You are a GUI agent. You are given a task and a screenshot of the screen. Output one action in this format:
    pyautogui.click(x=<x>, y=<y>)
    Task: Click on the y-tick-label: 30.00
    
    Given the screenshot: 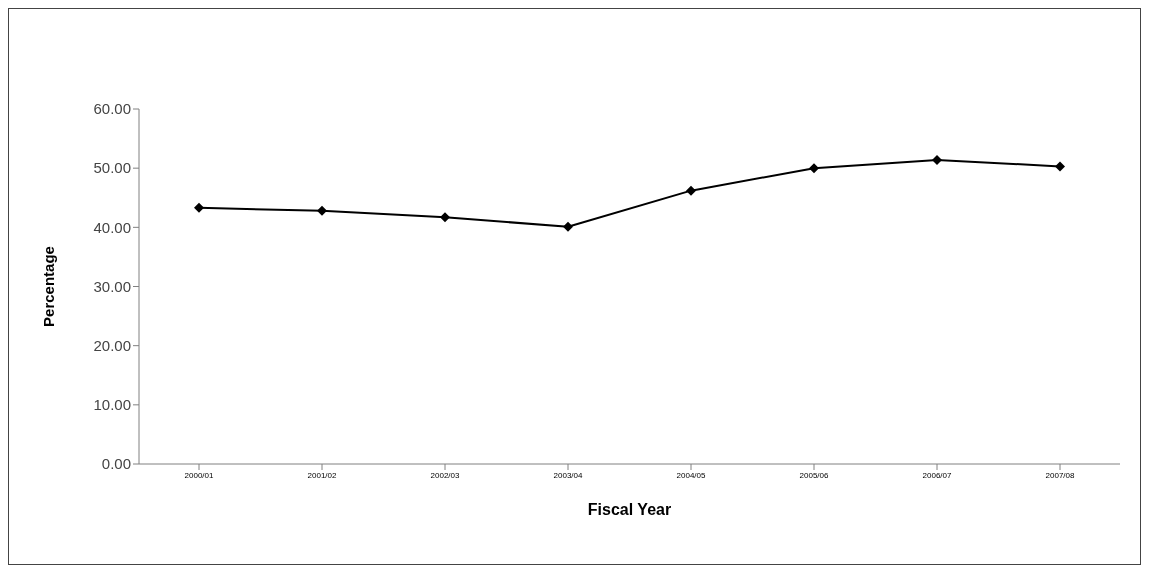 What is the action you would take?
    pyautogui.click(x=112, y=286)
    